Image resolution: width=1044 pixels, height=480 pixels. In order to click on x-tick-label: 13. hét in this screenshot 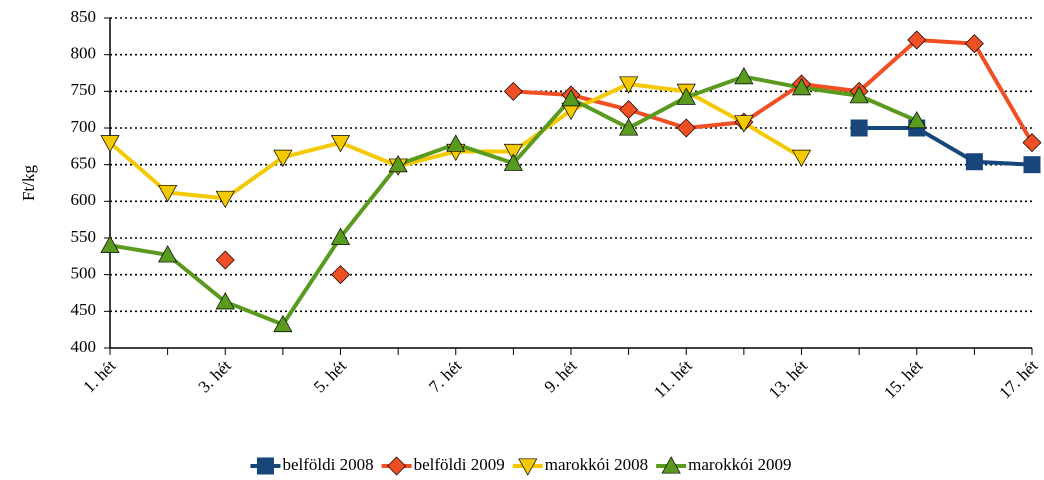, I will do `click(788, 379)`.